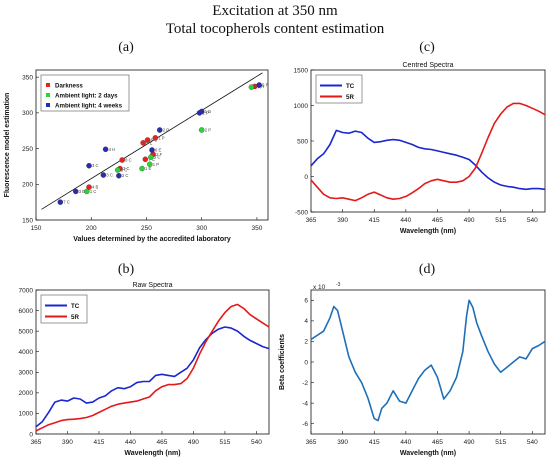 This screenshot has width=550, height=460. What do you see at coordinates (69, 85) in the screenshot?
I see `legend-label: Darkness` at bounding box center [69, 85].